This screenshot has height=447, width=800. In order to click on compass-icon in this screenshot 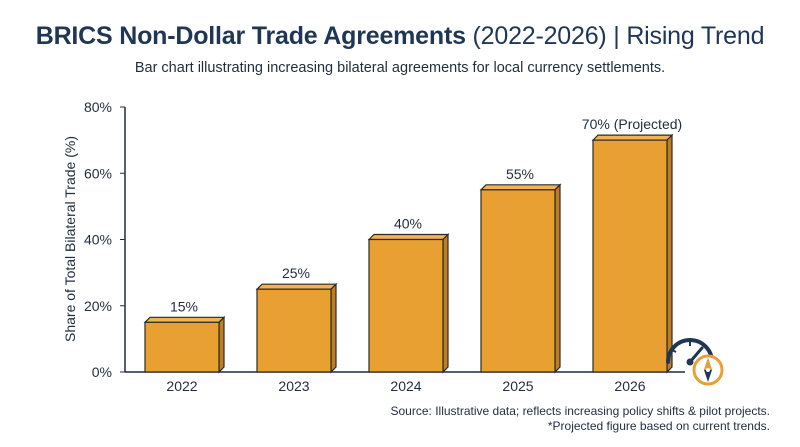, I will do `click(708, 370)`.